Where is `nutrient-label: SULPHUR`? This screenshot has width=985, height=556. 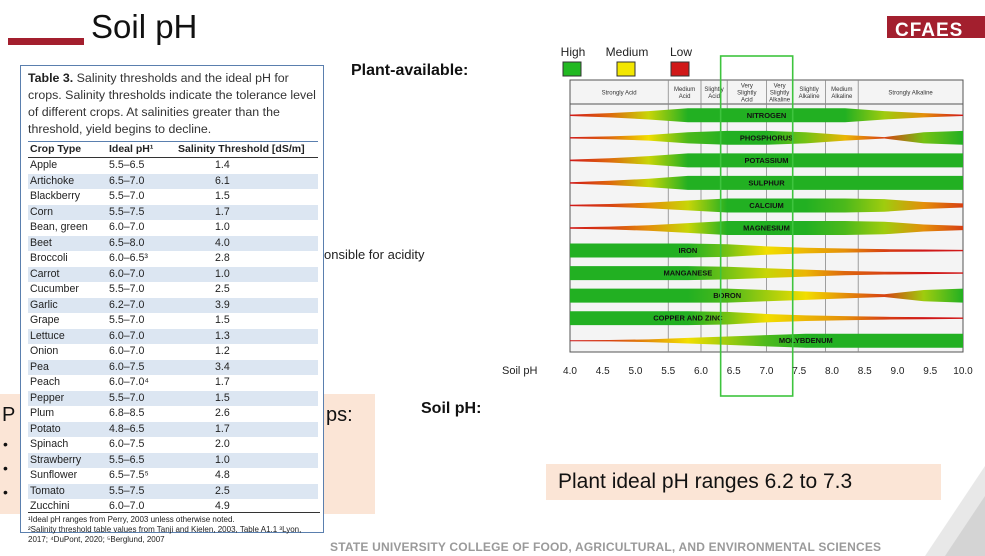
nutrient-label: SULPHUR is located at coordinates (766, 182).